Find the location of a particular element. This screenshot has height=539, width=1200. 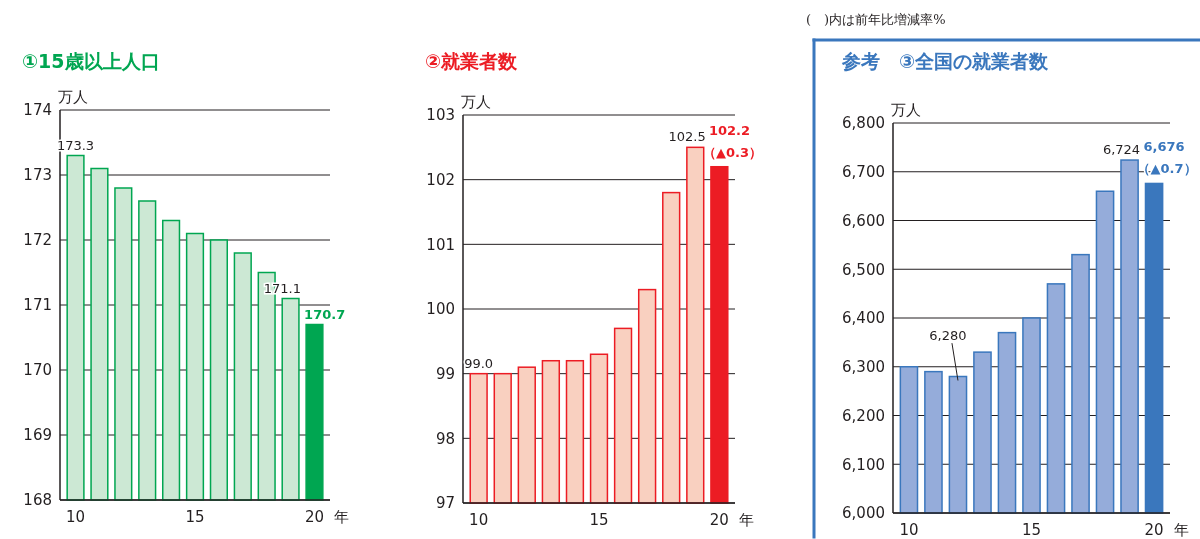

y-tick-label: 169 is located at coordinates (37, 435).